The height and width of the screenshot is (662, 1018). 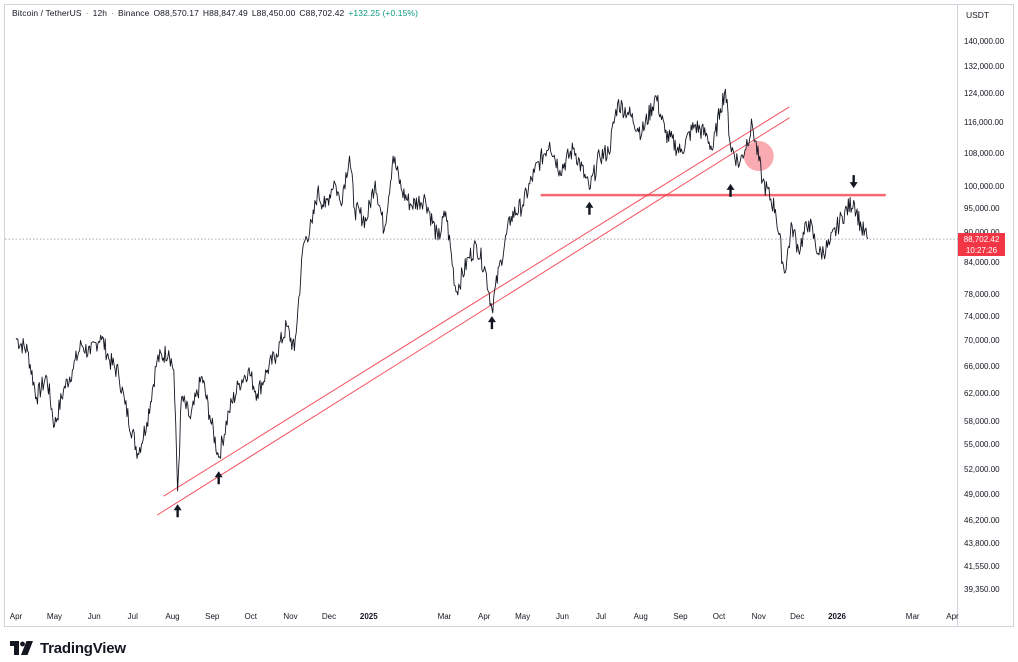 I want to click on price-tick-label: 46,200.00, so click(x=982, y=520).